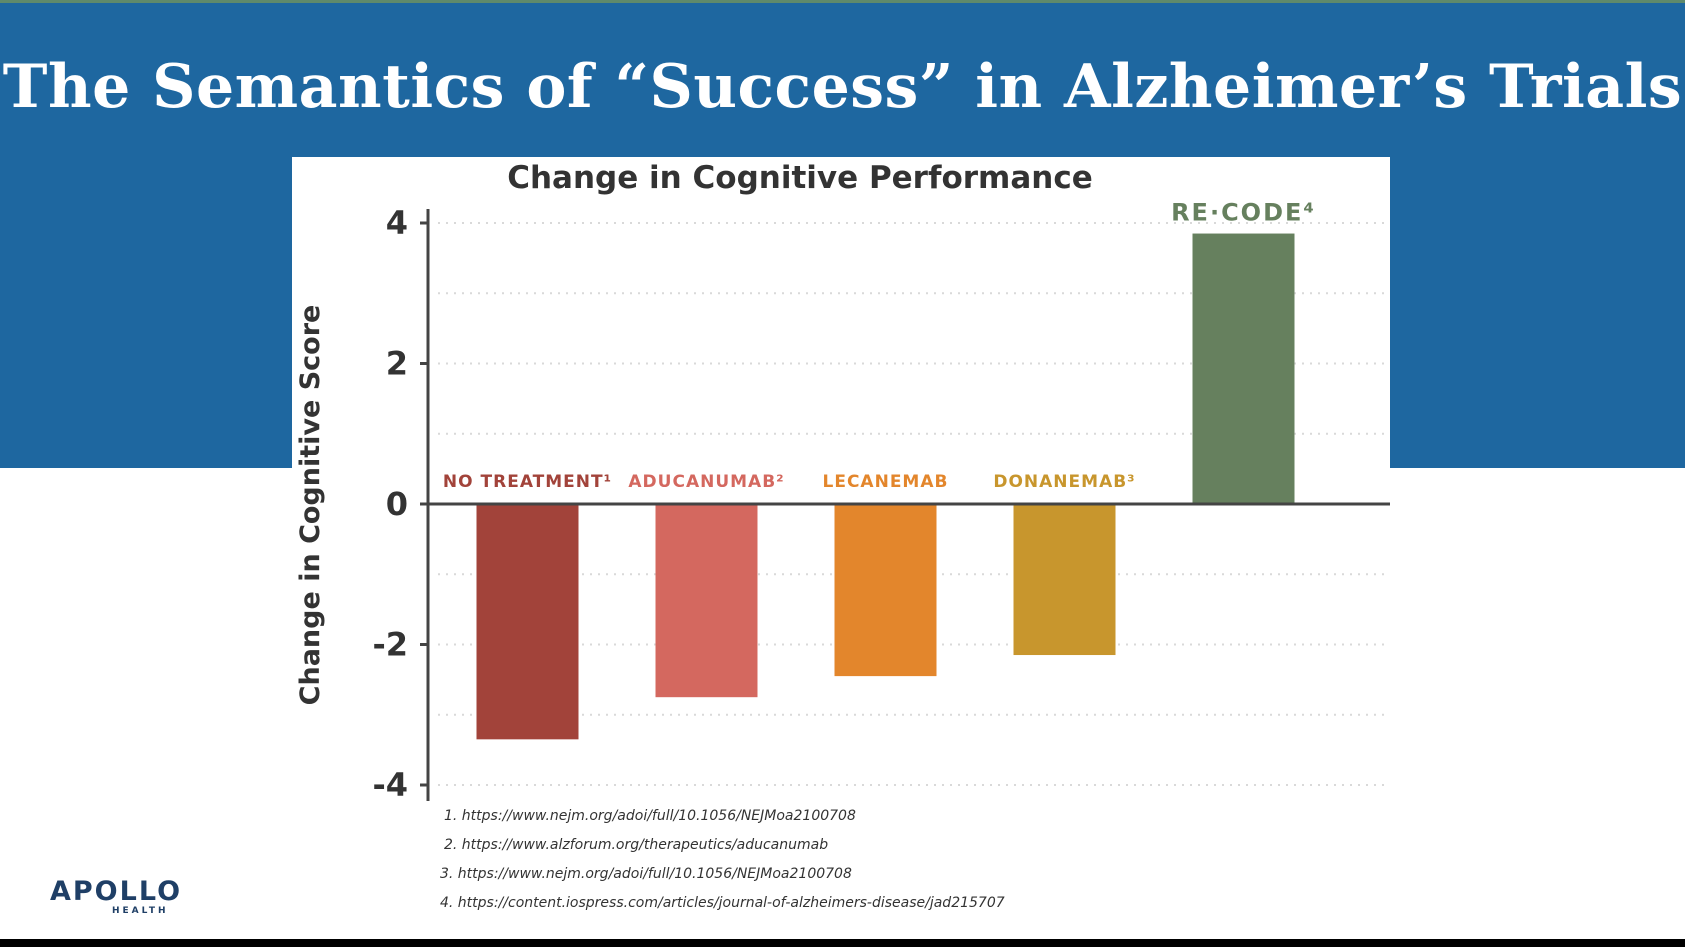 The image size is (1685, 947). What do you see at coordinates (1243, 213) in the screenshot?
I see `category-label: RE·CODE⁴` at bounding box center [1243, 213].